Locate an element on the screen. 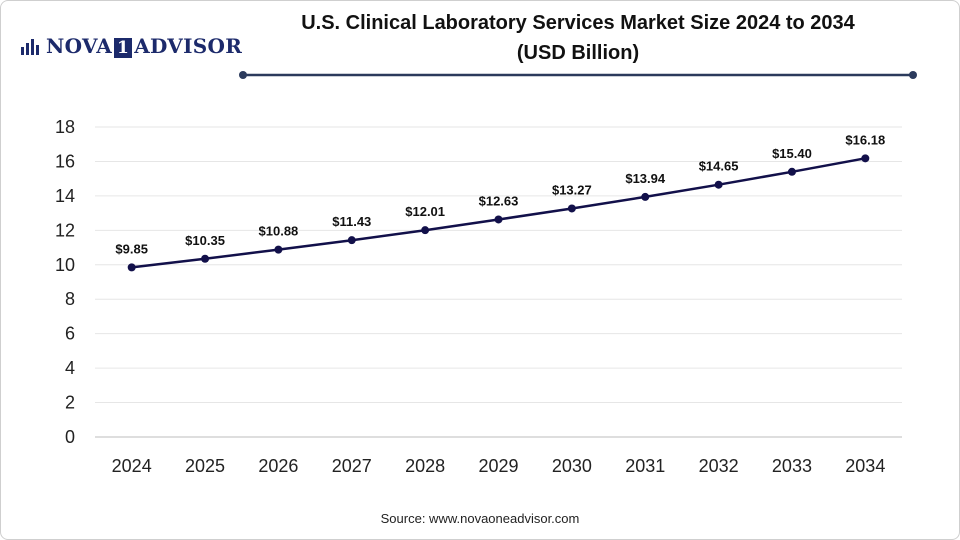 The width and height of the screenshot is (960, 540). brand-name-right: ADVISOR is located at coordinates (188, 46).